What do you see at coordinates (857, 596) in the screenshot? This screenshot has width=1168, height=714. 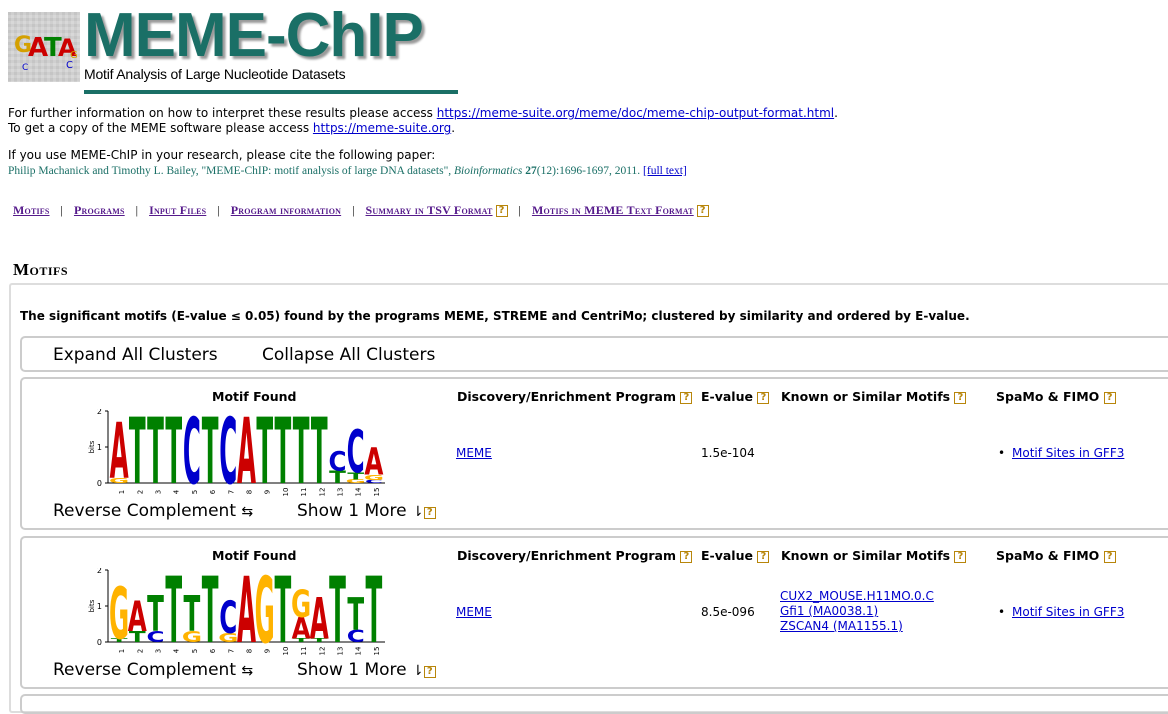 I see `known-motif-link: CUX2_MOUSE.H11MO.0.C` at bounding box center [857, 596].